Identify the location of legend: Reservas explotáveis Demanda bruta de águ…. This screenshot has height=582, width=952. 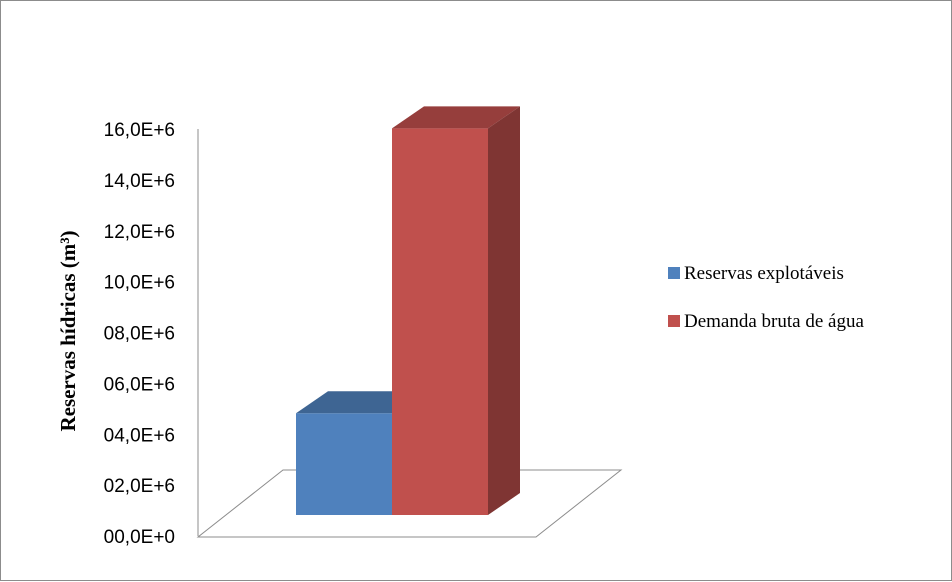
(766, 297).